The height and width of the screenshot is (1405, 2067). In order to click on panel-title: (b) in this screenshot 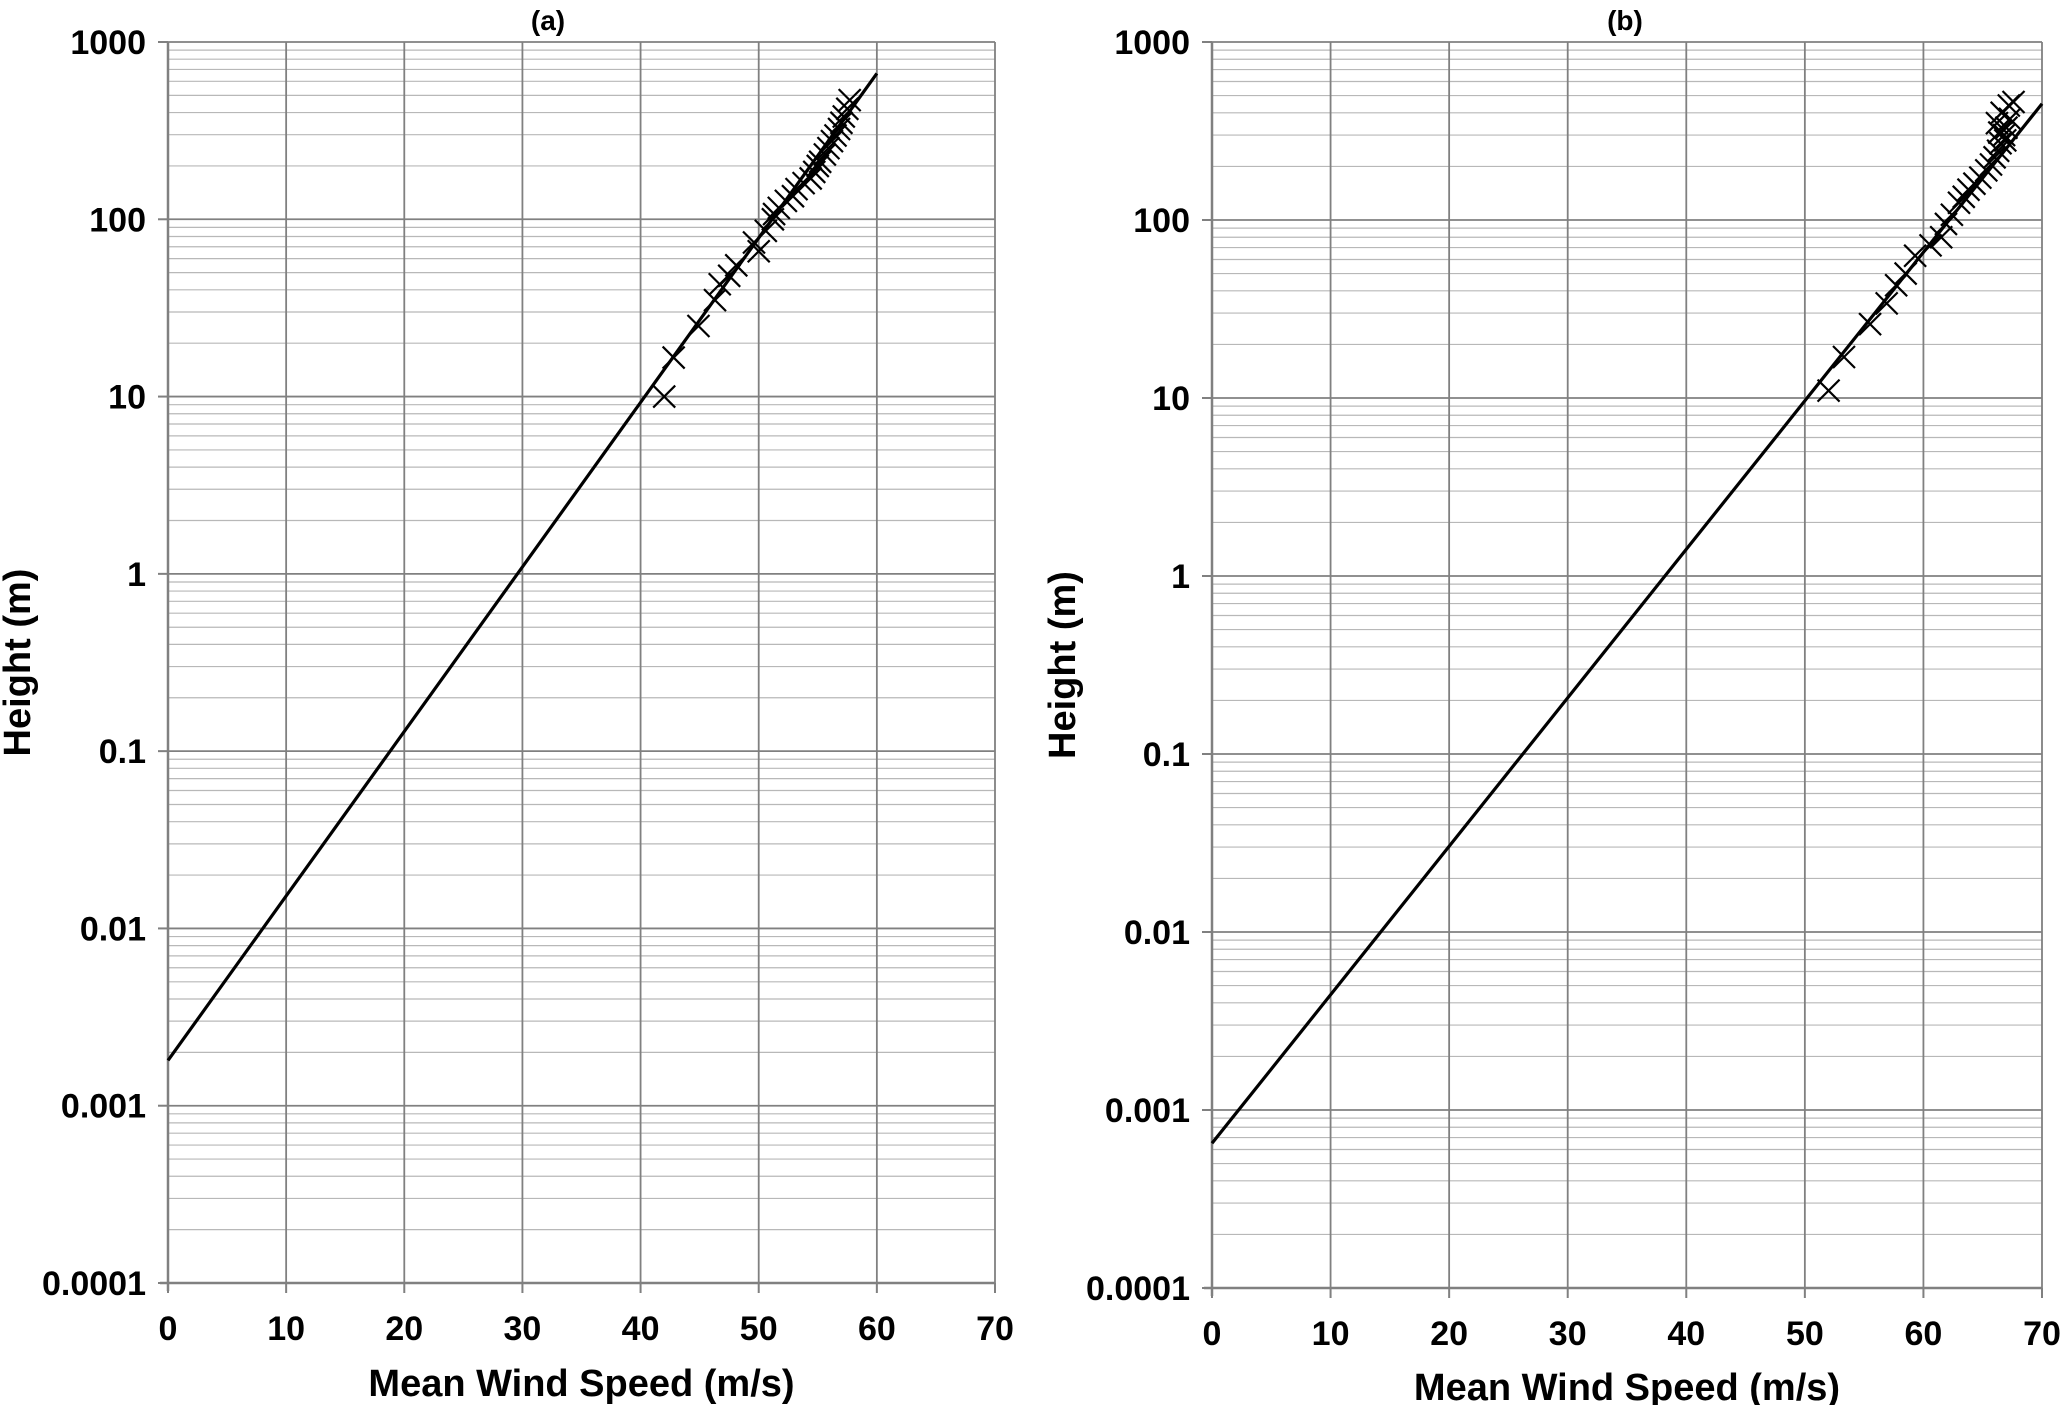, I will do `click(1625, 20)`.